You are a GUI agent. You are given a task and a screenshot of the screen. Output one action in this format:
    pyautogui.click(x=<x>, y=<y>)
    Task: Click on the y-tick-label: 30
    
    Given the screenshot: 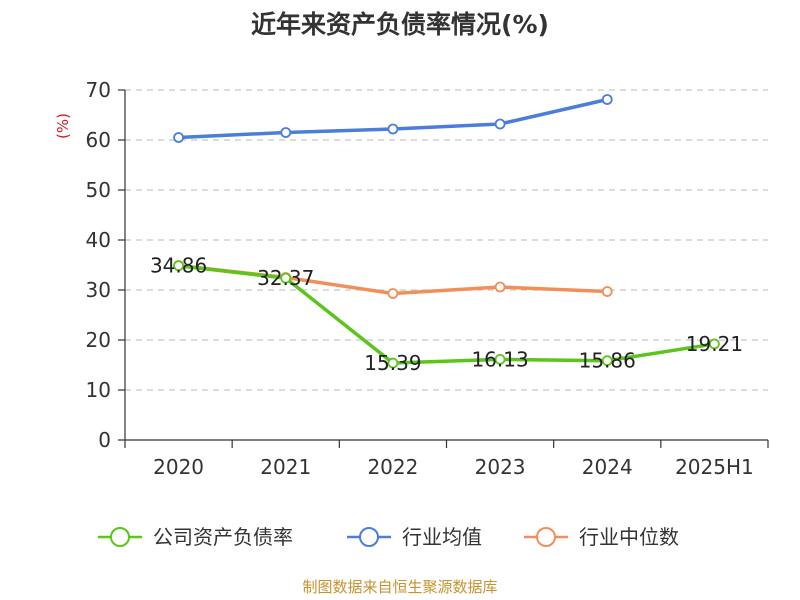 What is the action you would take?
    pyautogui.click(x=98, y=290)
    